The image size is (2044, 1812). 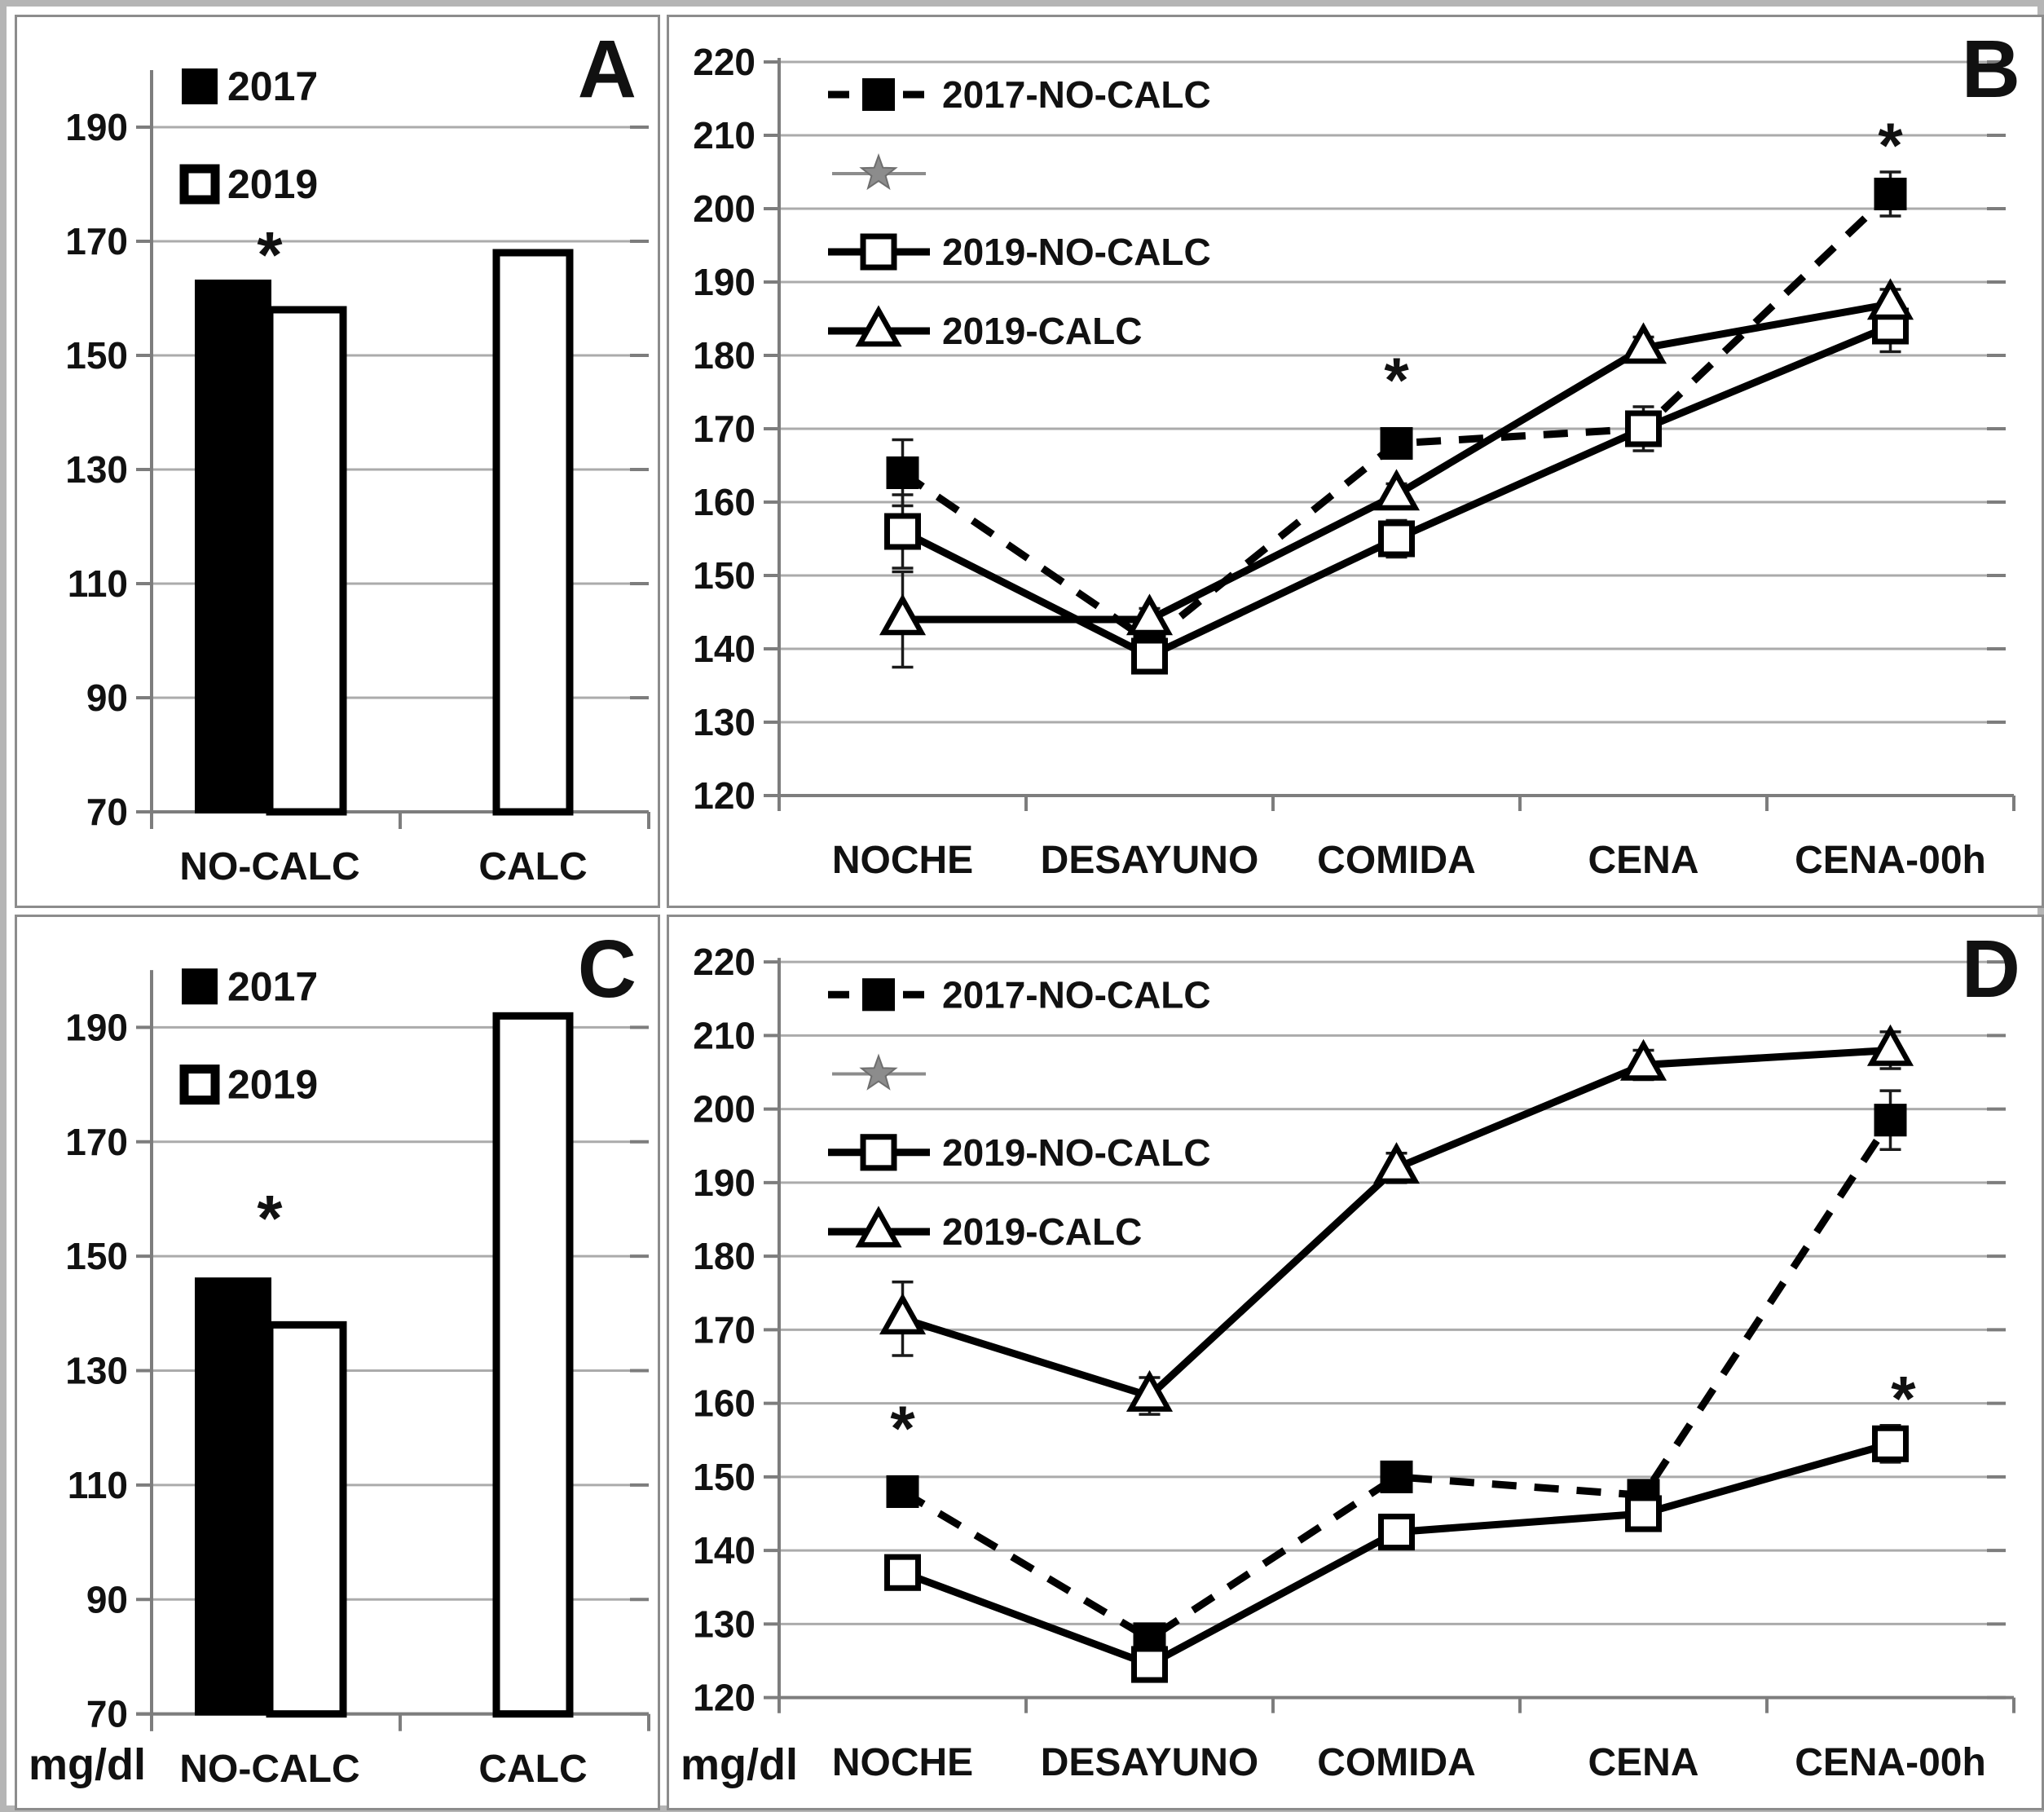 What do you see at coordinates (724, 1109) in the screenshot?
I see `y-tick-label: 200` at bounding box center [724, 1109].